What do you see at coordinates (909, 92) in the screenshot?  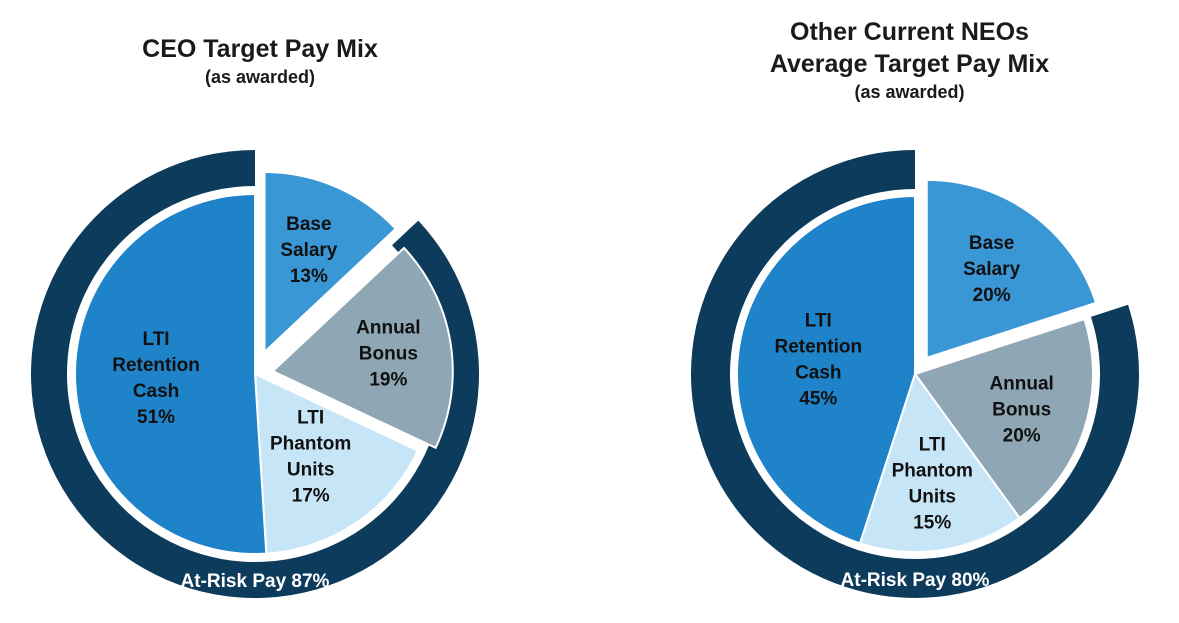 I see `neo-chart-subtitle: (as awarded)` at bounding box center [909, 92].